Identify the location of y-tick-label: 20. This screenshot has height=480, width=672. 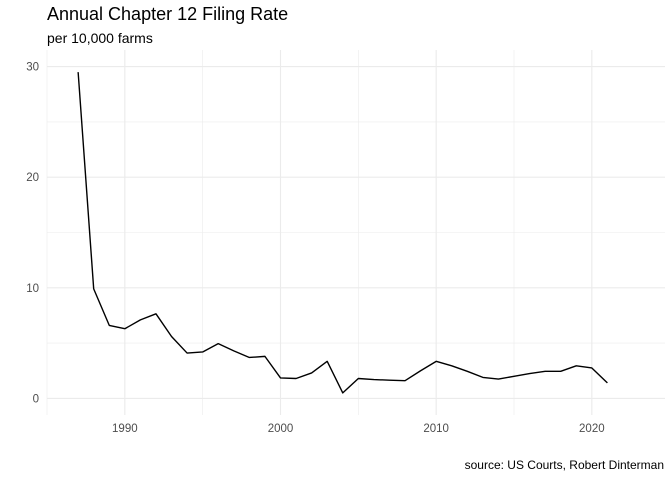
(32, 178).